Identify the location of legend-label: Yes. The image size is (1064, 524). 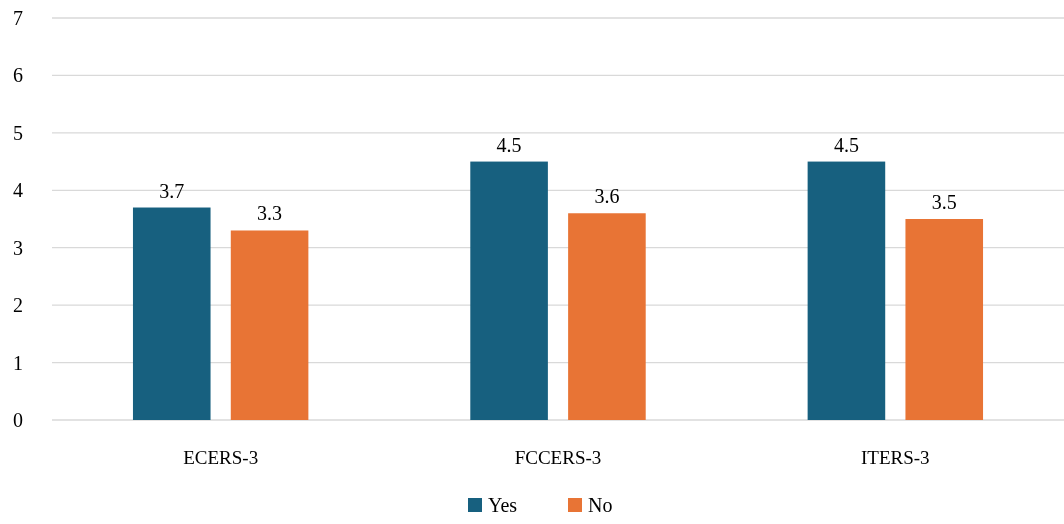
(503, 505).